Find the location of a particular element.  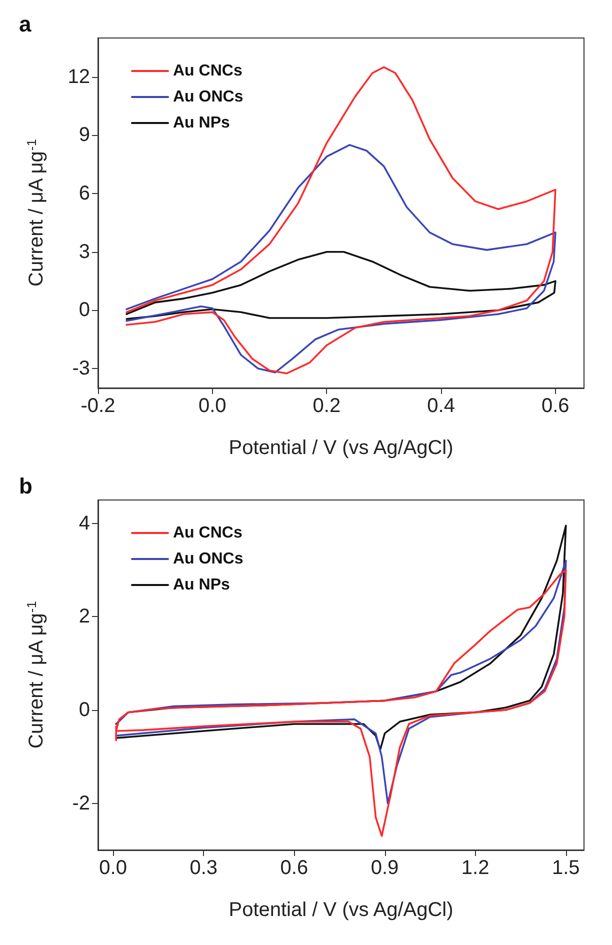

y-tick-label: 6 is located at coordinates (84, 193).